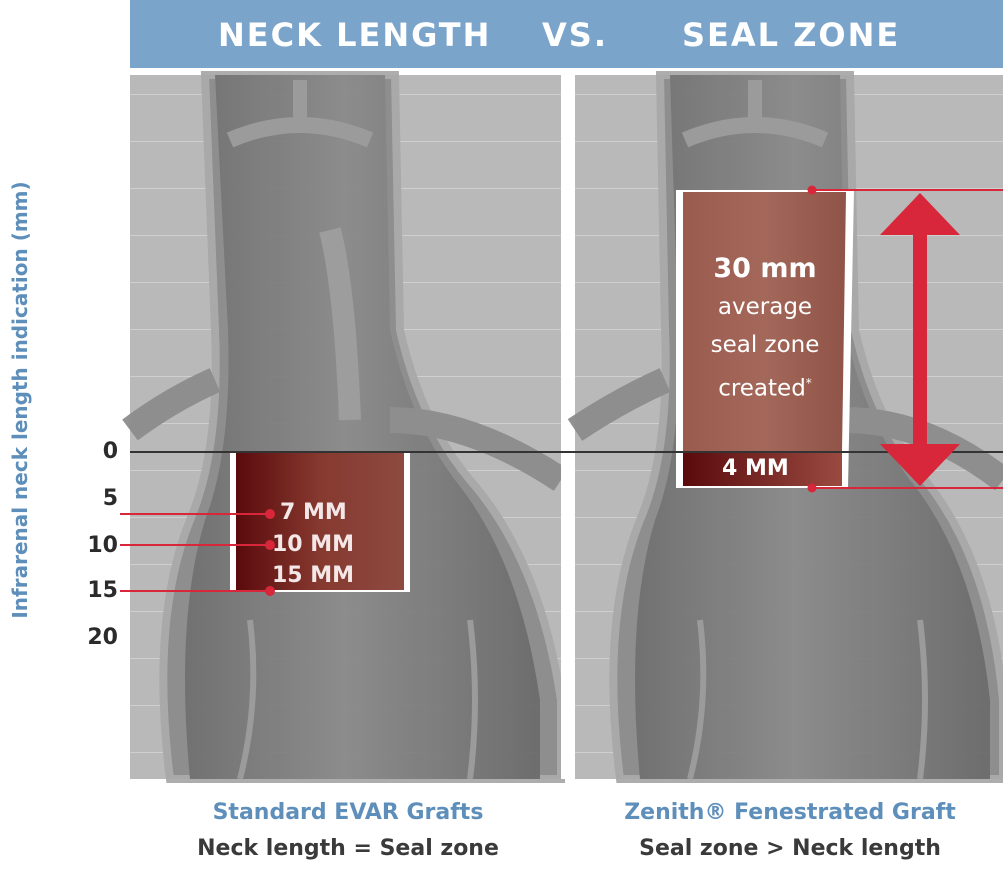 The image size is (1003, 875). What do you see at coordinates (102, 545) in the screenshot?
I see `tick-10: 10` at bounding box center [102, 545].